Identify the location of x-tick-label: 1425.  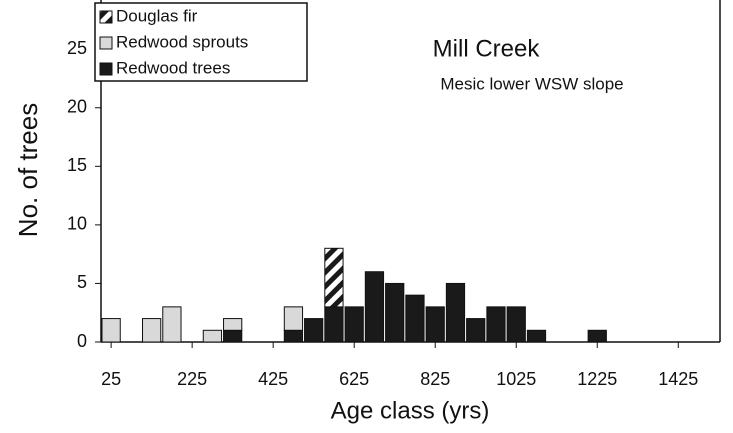
(678, 379).